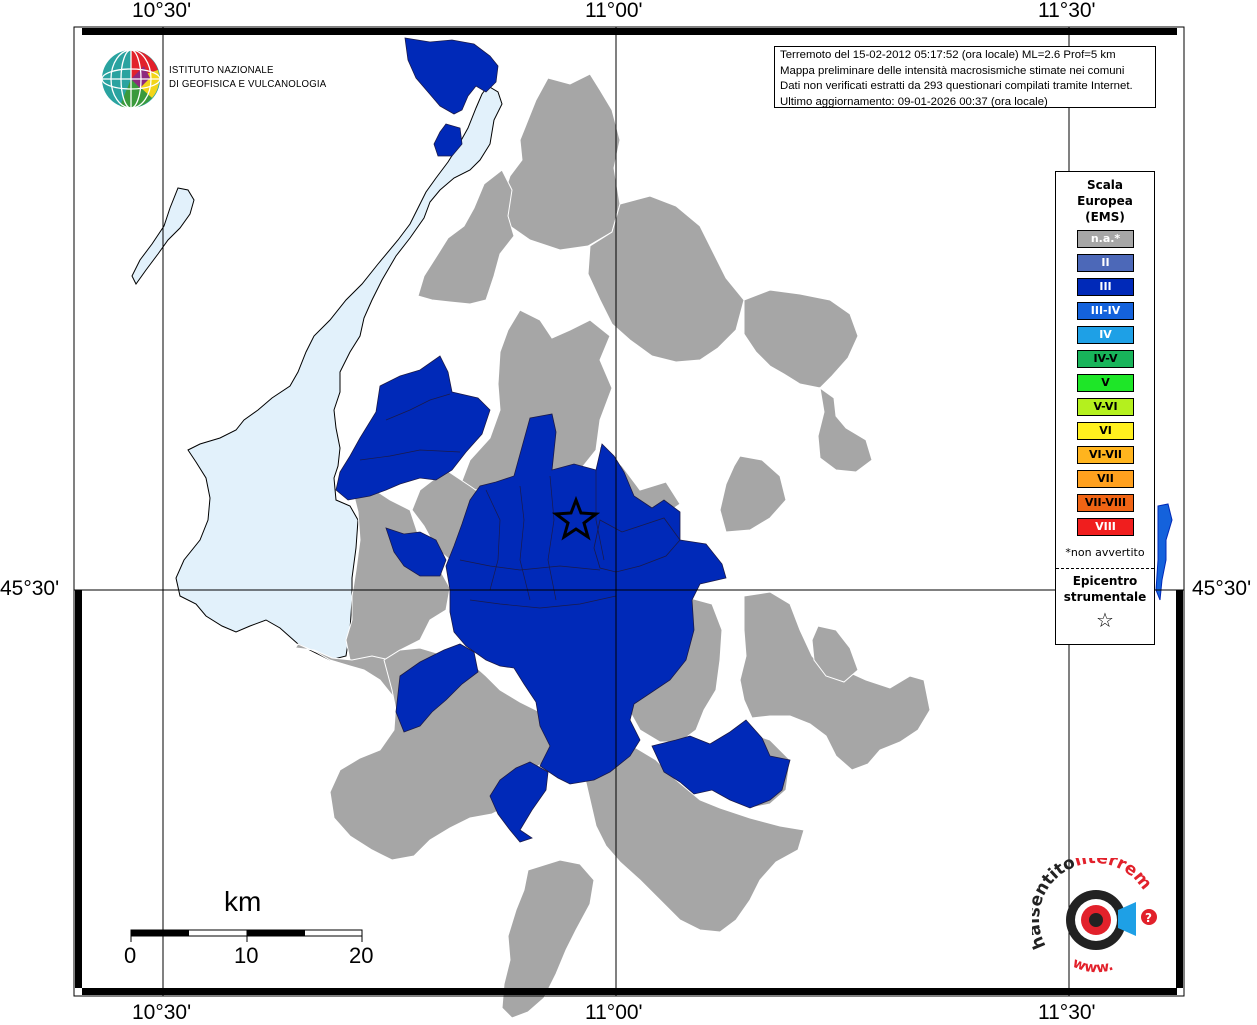 The height and width of the screenshot is (1025, 1257). What do you see at coordinates (1105, 568) in the screenshot?
I see `legend-separator` at bounding box center [1105, 568].